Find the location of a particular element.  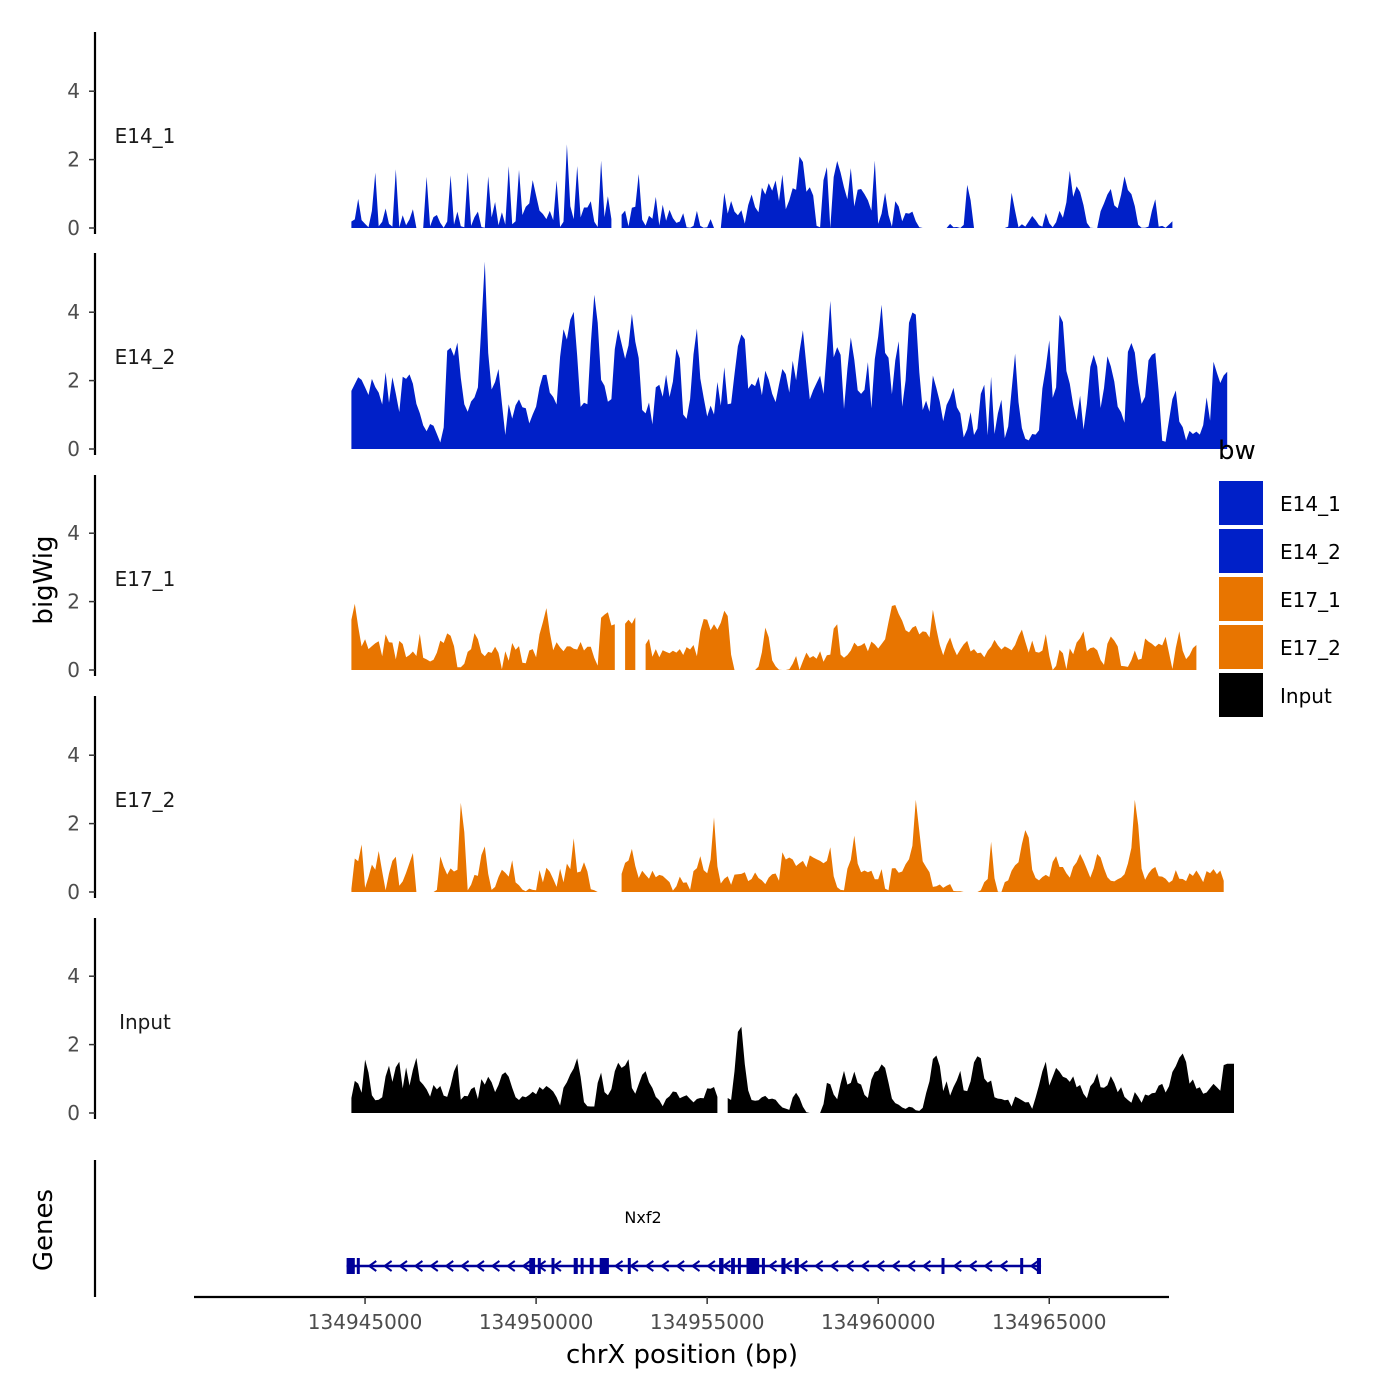

signal-area-input is located at coordinates (792, 1069).